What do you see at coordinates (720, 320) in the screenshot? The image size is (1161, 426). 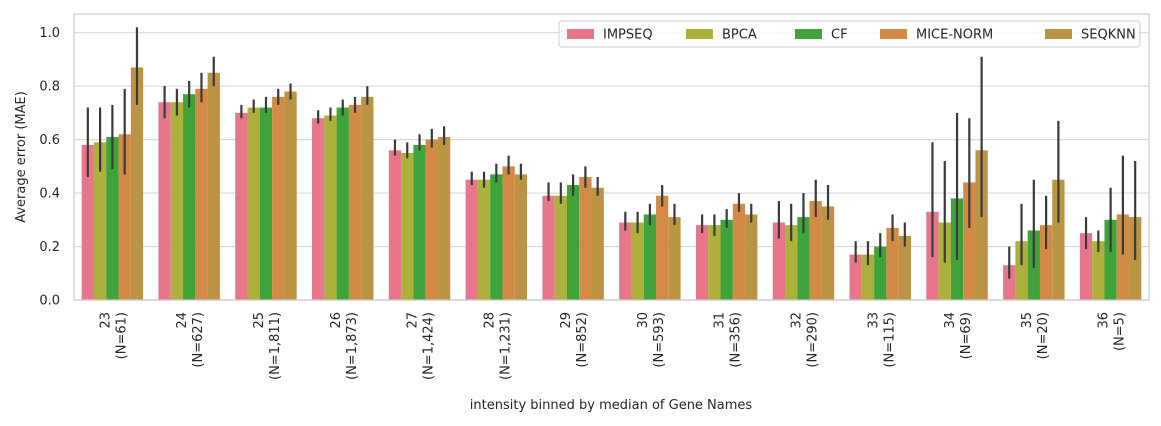 I see `x-tick-label-value: 31` at bounding box center [720, 320].